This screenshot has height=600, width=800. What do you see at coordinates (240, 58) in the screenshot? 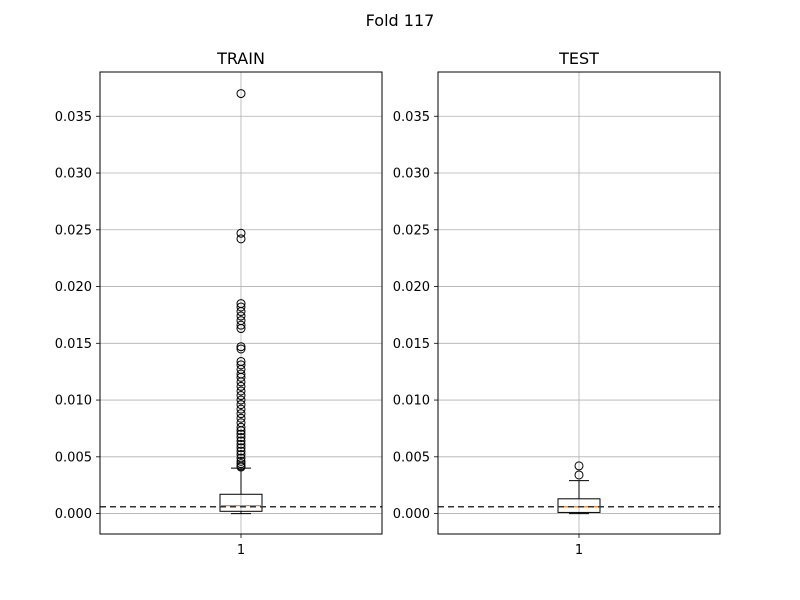
I see `panel-title: TRAIN` at bounding box center [240, 58].